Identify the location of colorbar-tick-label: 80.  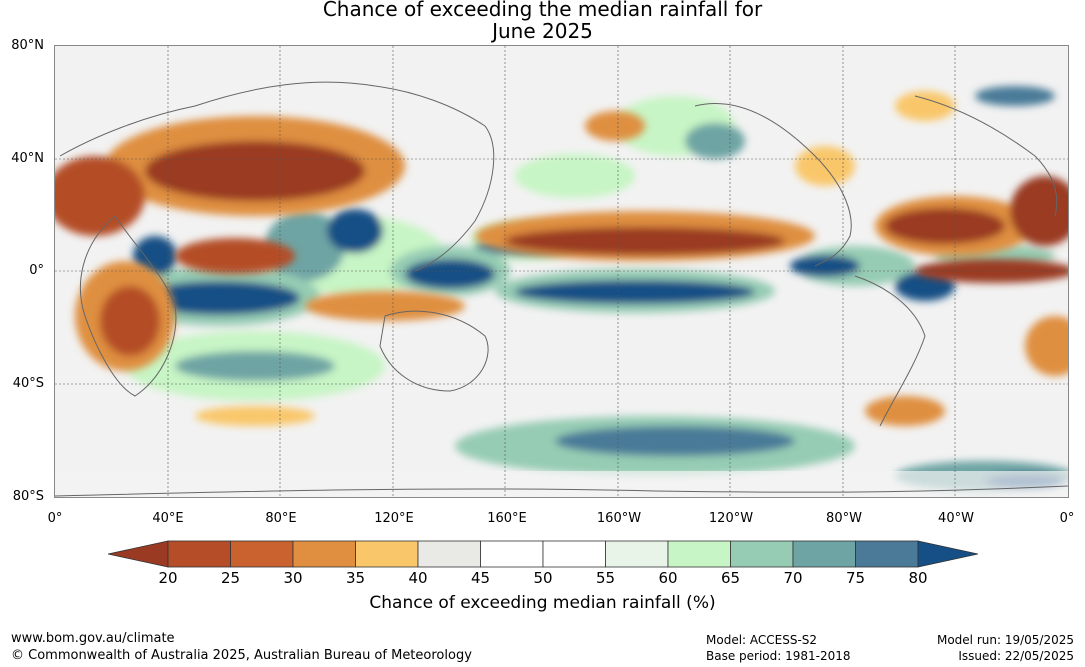
(918, 578).